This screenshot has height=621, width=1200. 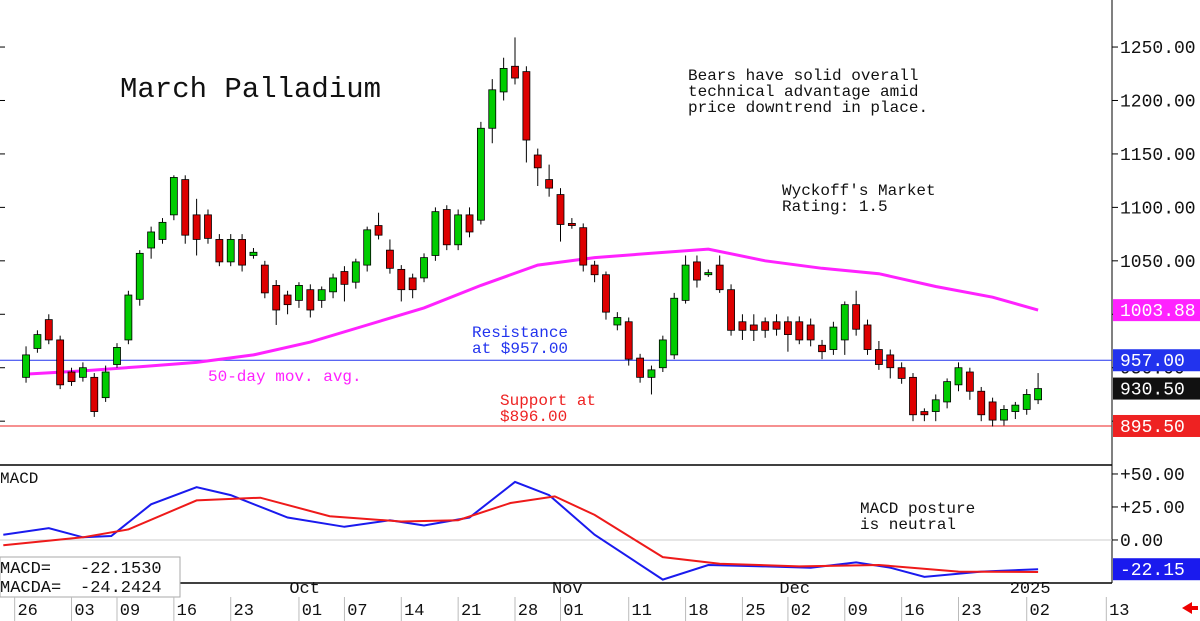 I want to click on readout-box, so click(x=90, y=577).